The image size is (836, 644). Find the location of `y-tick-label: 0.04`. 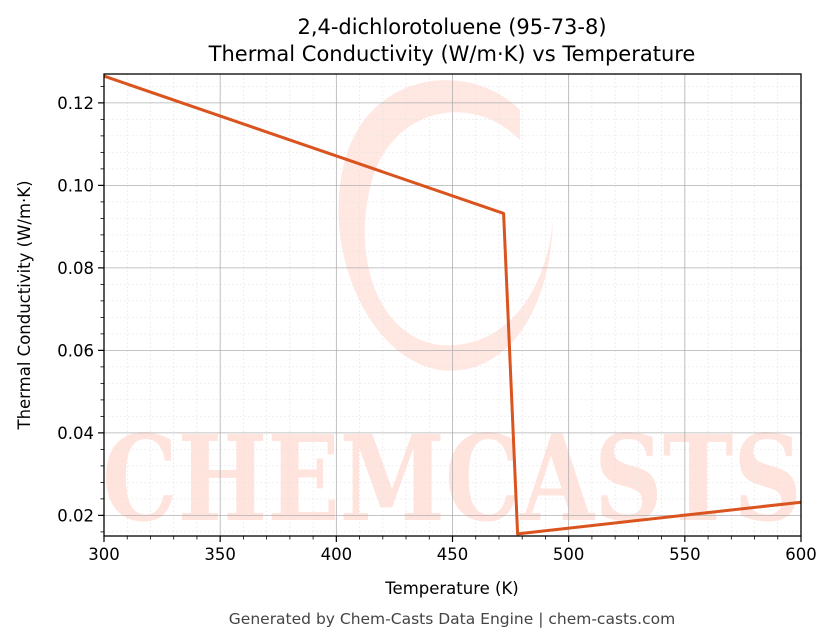

y-tick-label: 0.04 is located at coordinates (75, 433).